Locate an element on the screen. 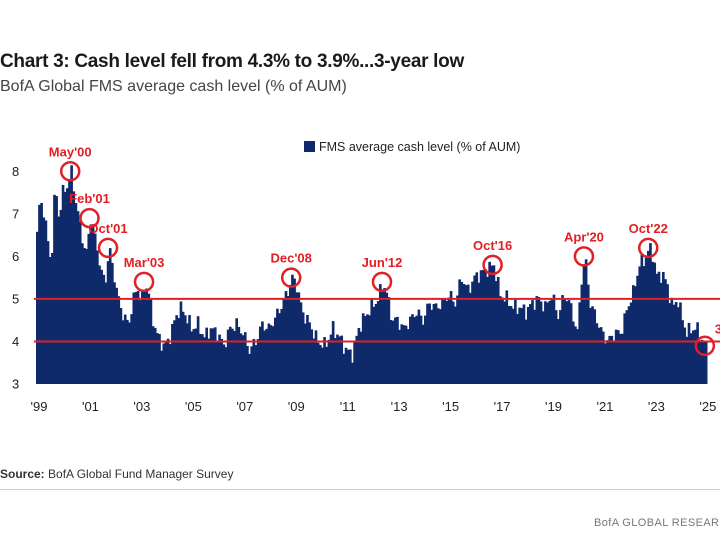 This screenshot has height=540, width=720. x-tick-label: '05 is located at coordinates (193, 406).